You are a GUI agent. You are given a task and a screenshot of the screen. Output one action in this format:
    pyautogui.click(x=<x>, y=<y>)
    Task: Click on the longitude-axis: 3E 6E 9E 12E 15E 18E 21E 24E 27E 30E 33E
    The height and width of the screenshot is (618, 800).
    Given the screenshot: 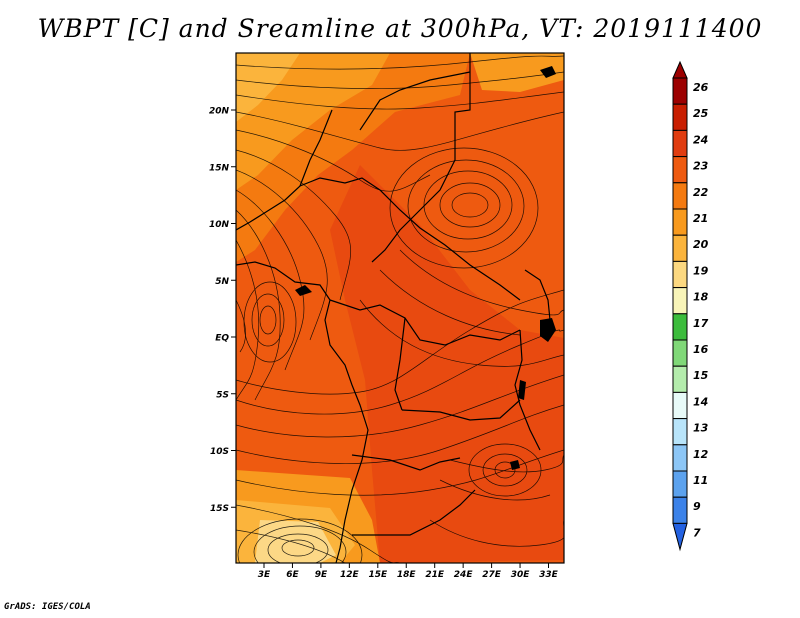 What is the action you would take?
    pyautogui.click(x=408, y=571)
    